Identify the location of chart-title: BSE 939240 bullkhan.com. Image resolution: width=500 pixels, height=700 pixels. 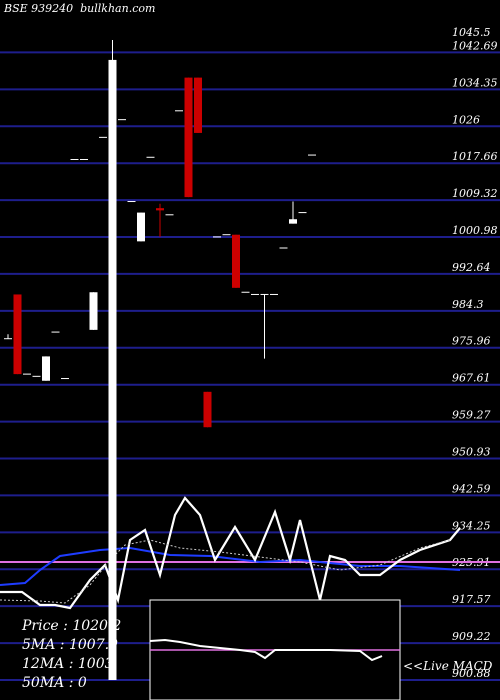
(79, 8).